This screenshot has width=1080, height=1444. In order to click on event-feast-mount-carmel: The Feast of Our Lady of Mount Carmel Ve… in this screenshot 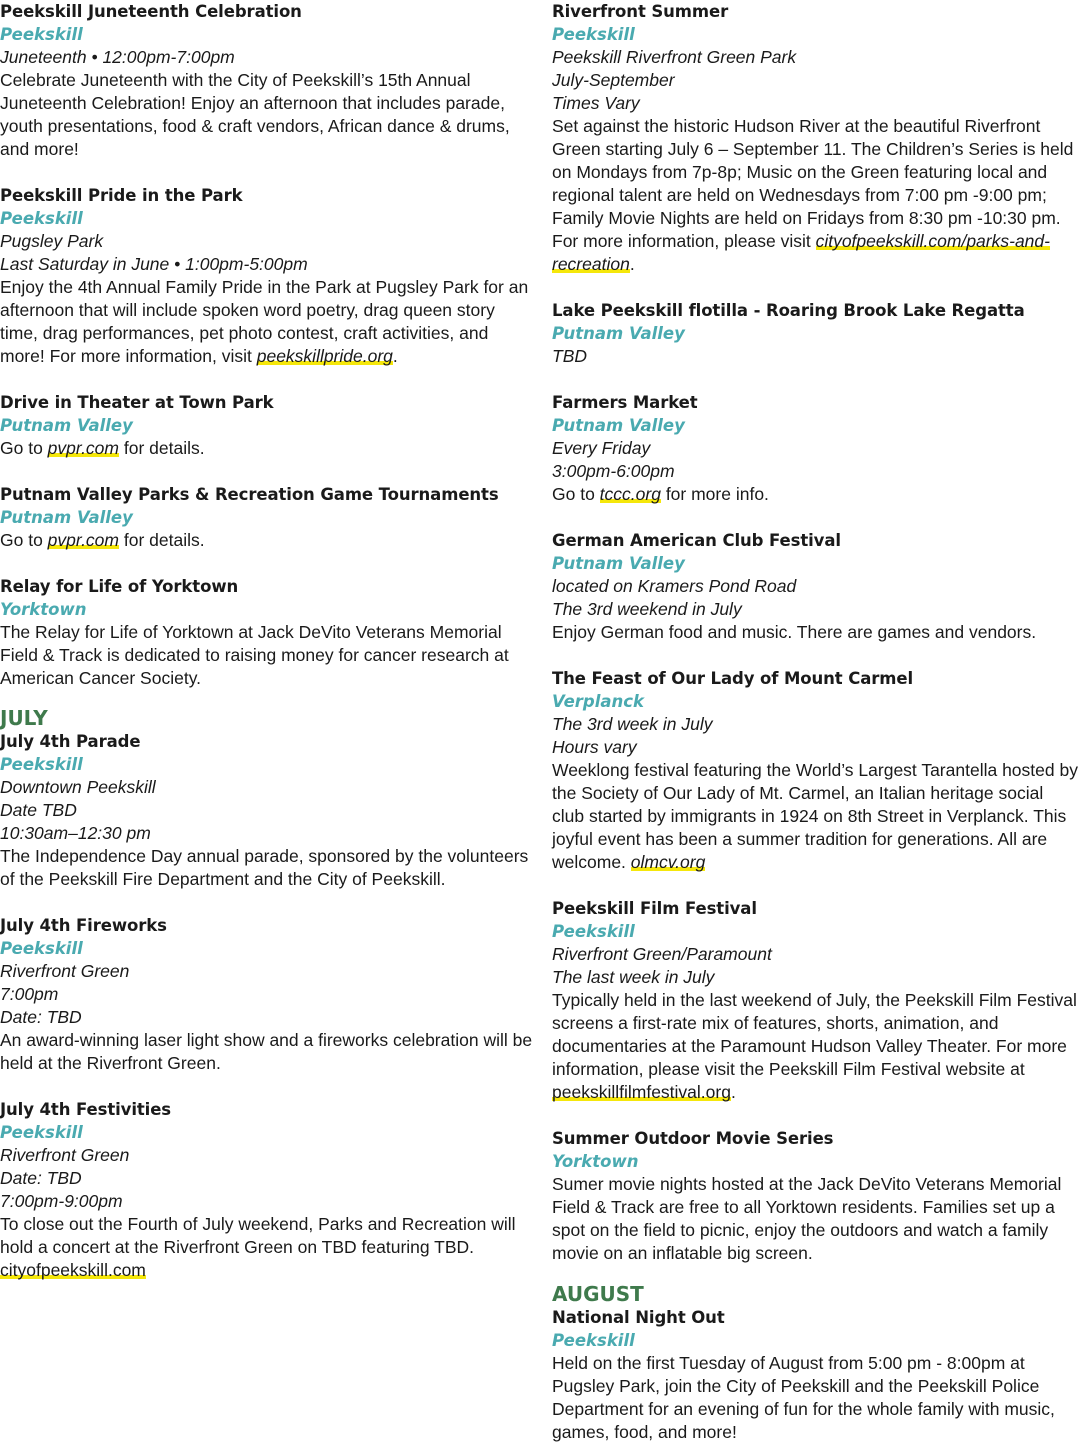, I will do `click(816, 770)`.